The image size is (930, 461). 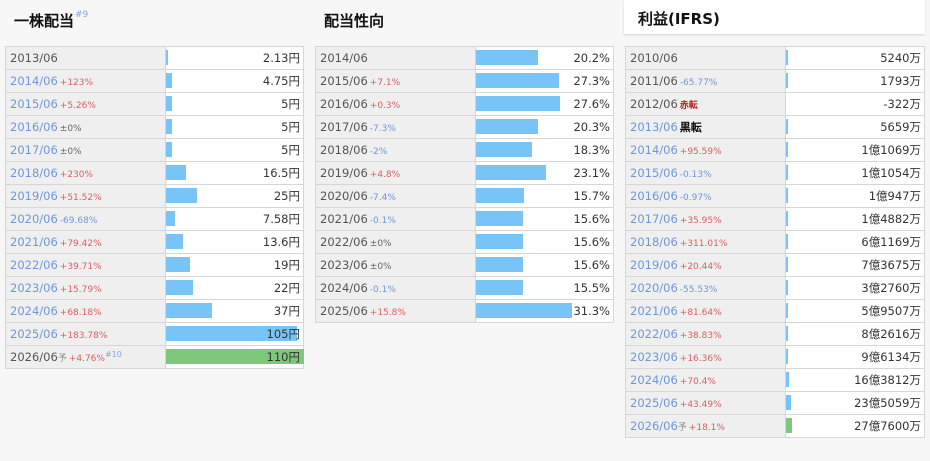 What do you see at coordinates (891, 288) in the screenshot?
I see `value-text: 3億2760万` at bounding box center [891, 288].